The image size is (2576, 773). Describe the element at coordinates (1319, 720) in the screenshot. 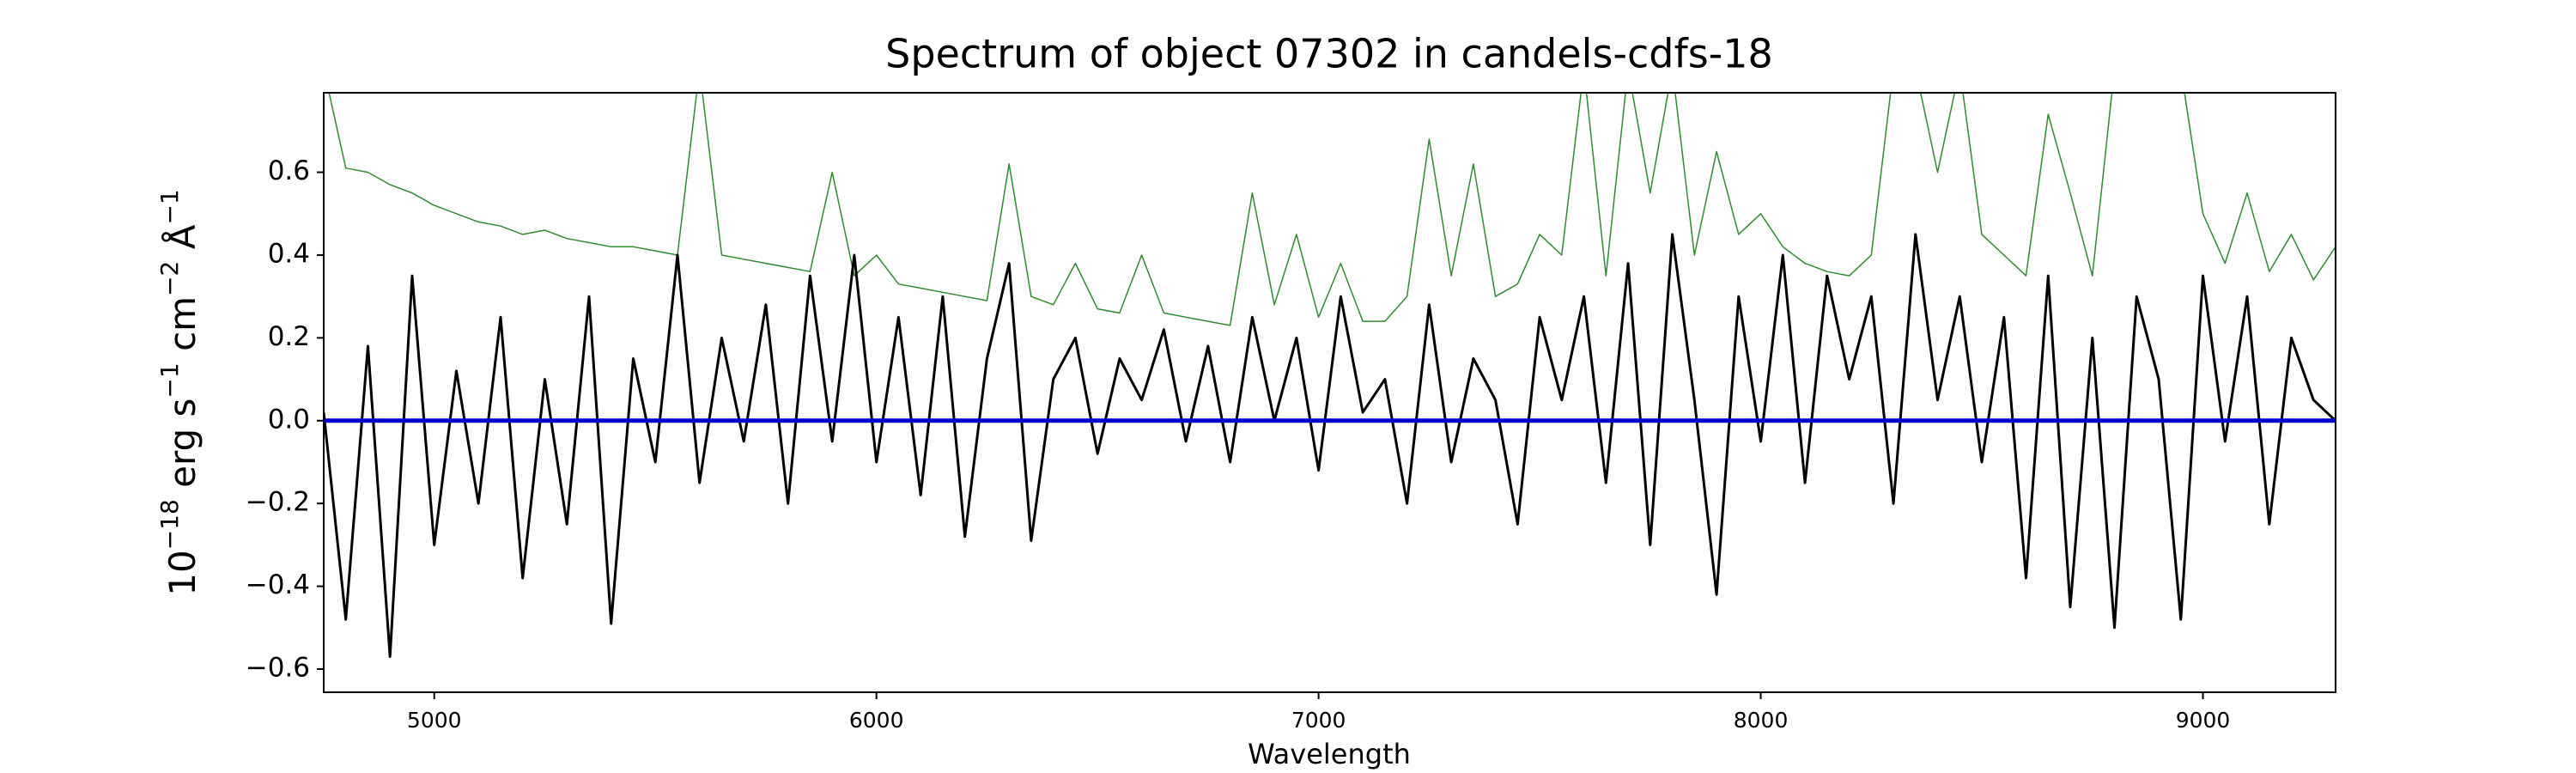

I see `x-tick-label: 7000` at that location.